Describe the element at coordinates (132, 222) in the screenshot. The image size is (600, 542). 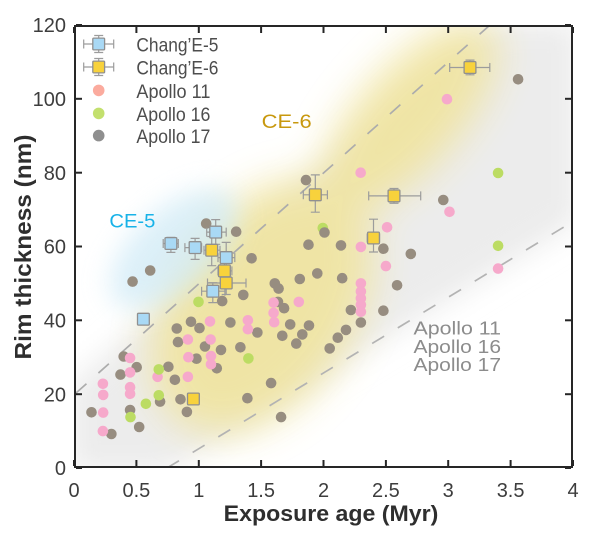
I see `svg-text: CE-5` at that location.